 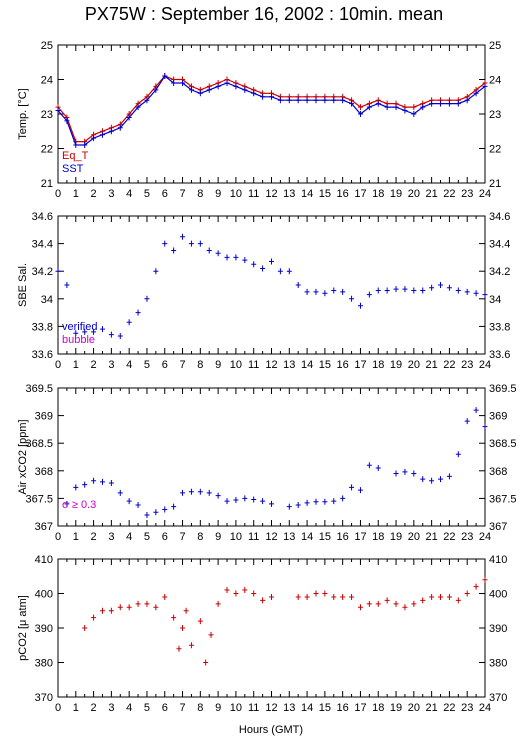 What do you see at coordinates (75, 156) in the screenshot?
I see `legend-entry: Eq_T` at bounding box center [75, 156].